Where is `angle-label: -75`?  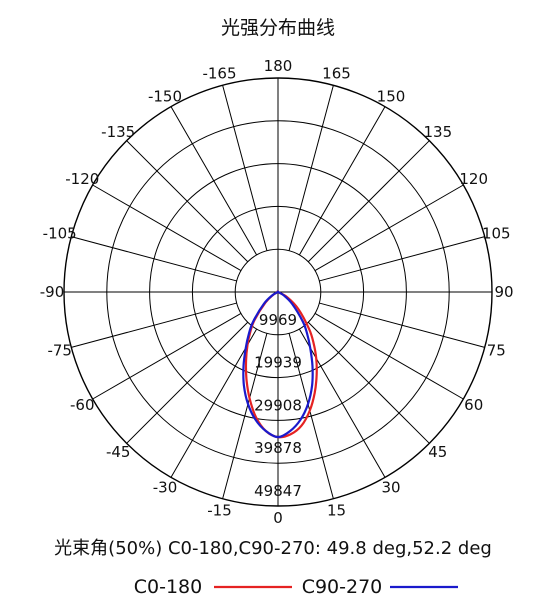 angle-label: -75 is located at coordinates (59, 350).